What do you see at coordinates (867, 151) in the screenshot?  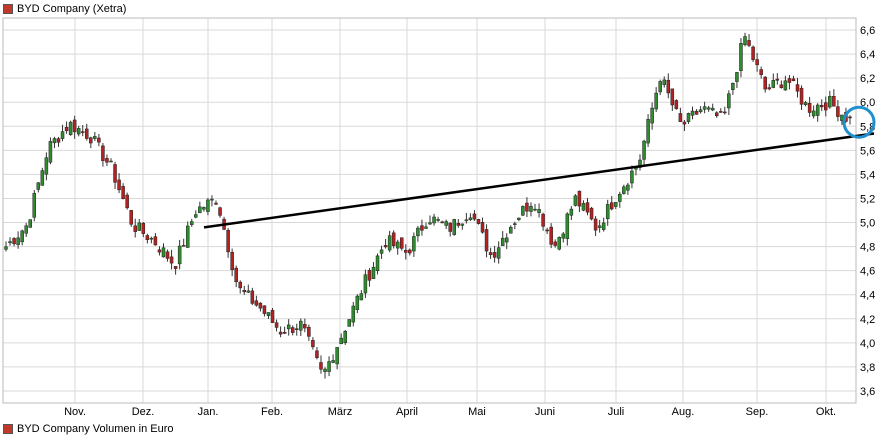 I see `y-tick-label: 5,6` at bounding box center [867, 151].